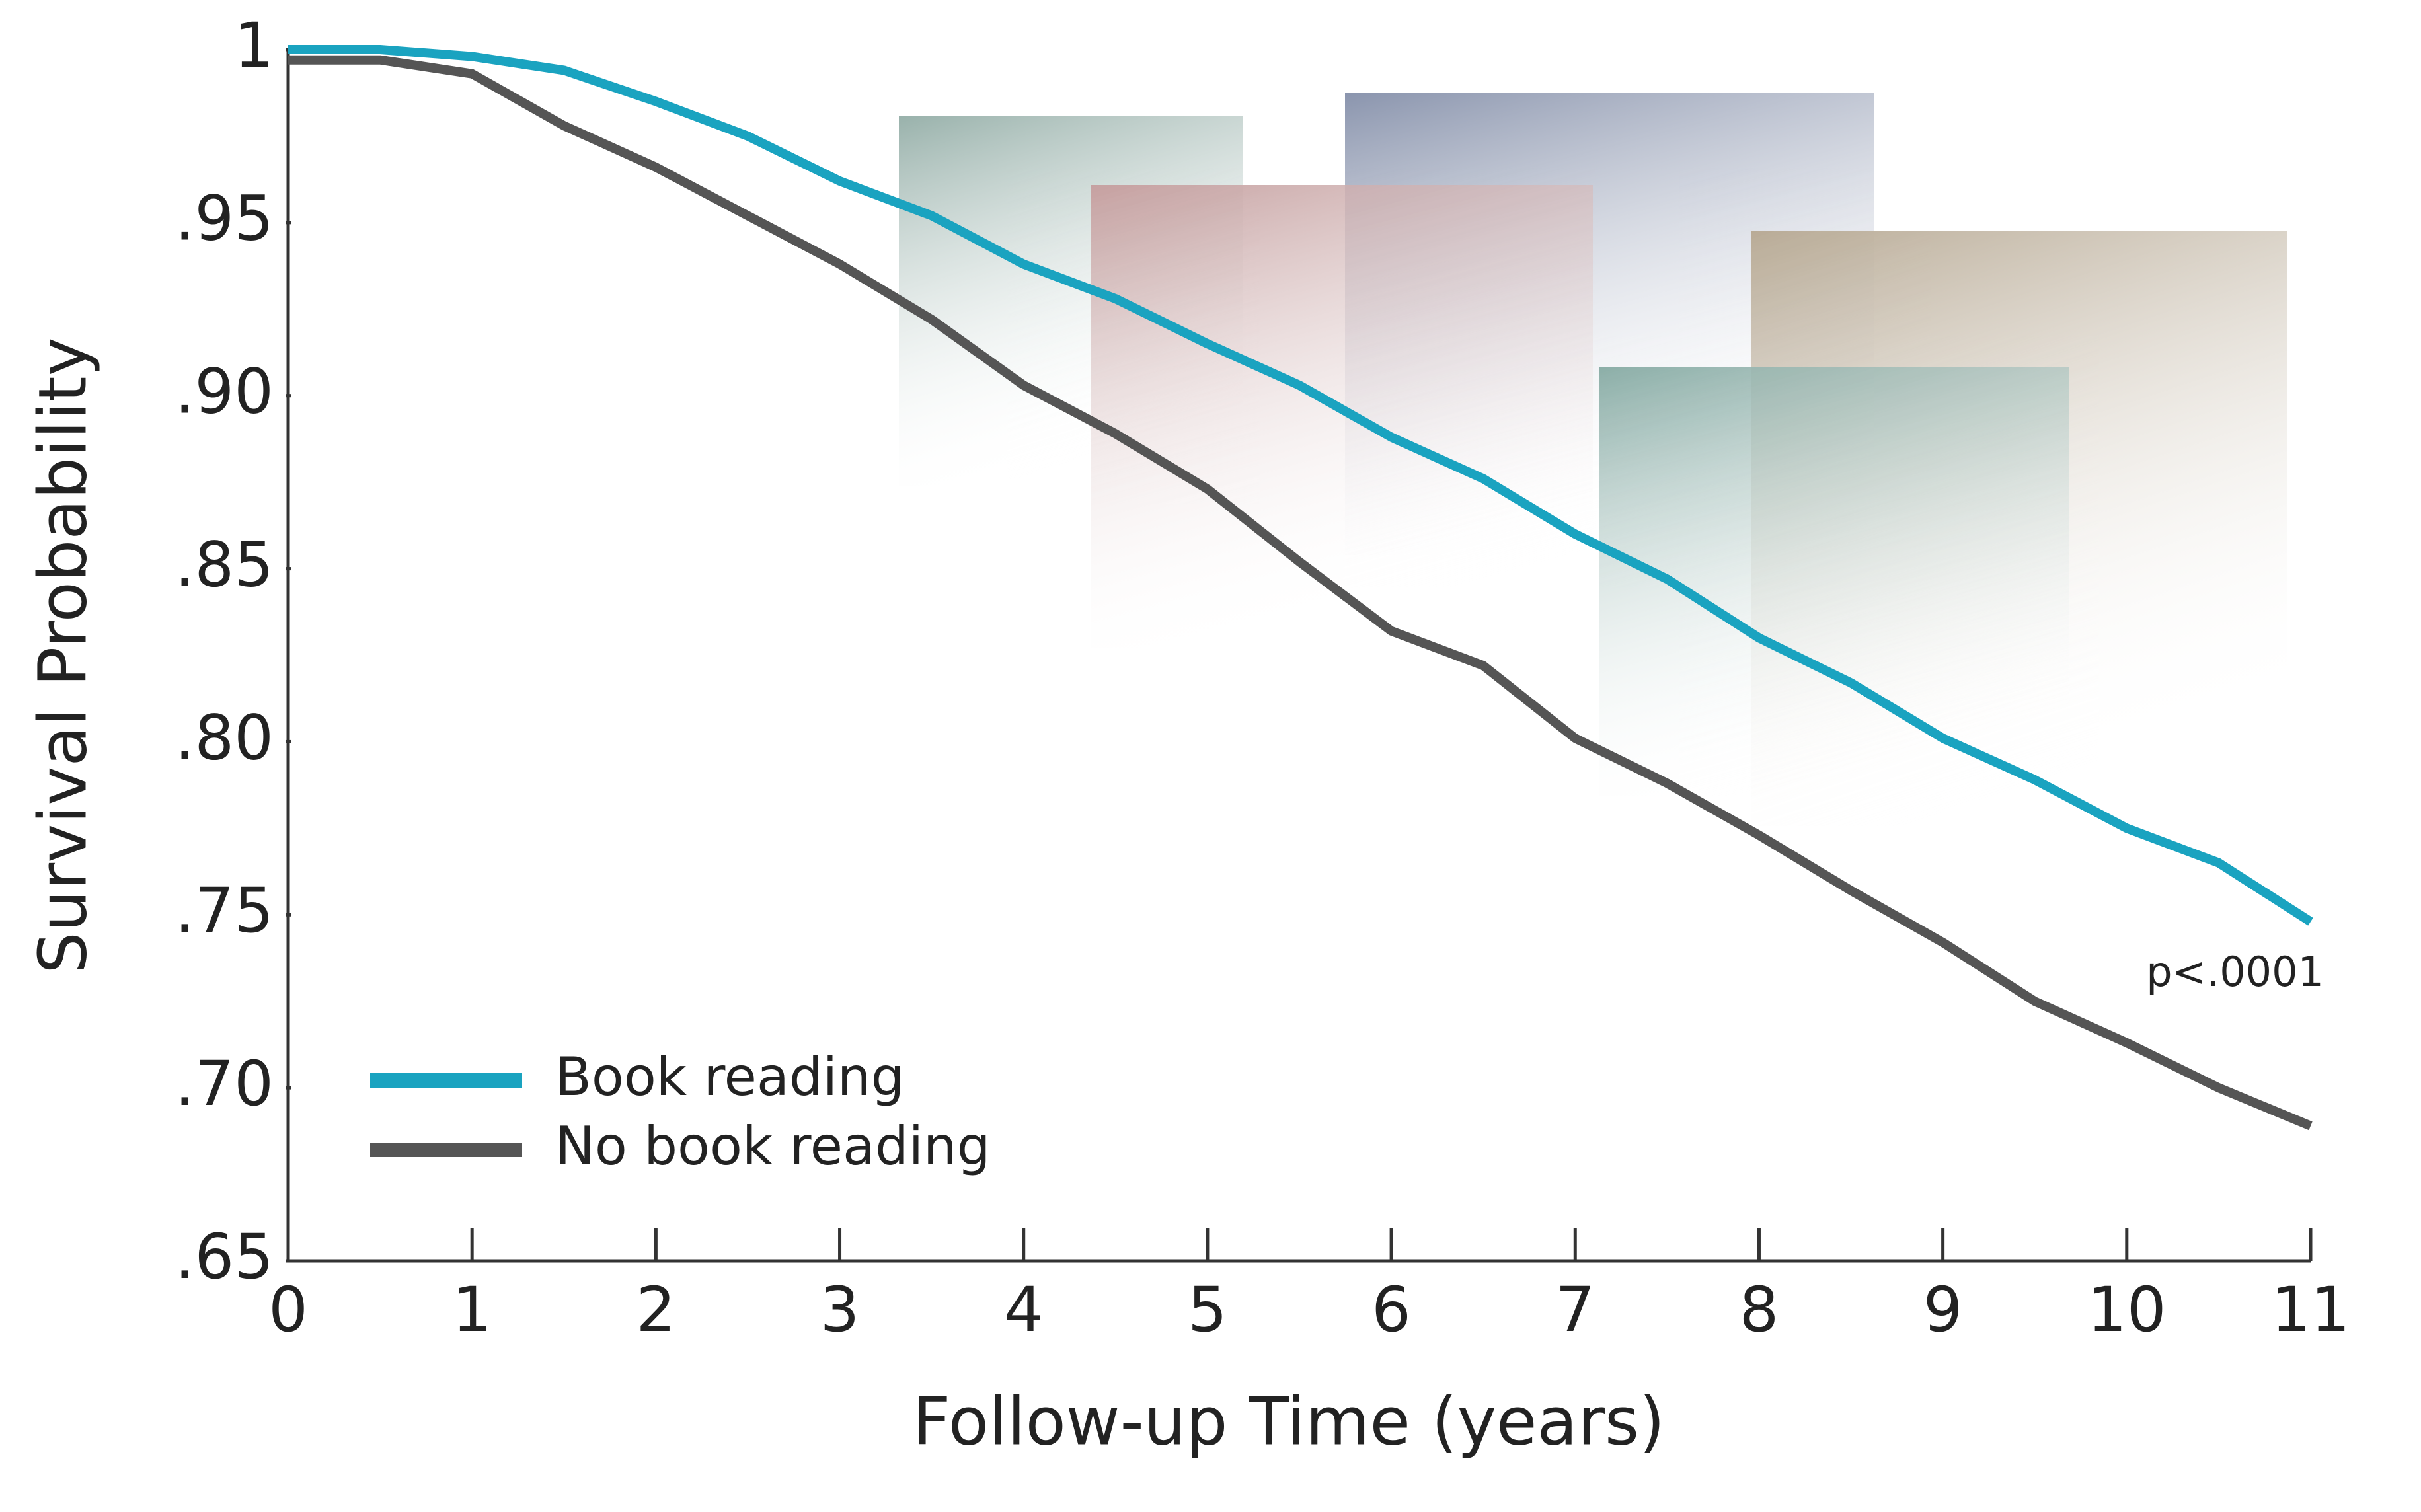  Describe the element at coordinates (1391, 1310) in the screenshot. I see `x-tick-label: 6` at that location.